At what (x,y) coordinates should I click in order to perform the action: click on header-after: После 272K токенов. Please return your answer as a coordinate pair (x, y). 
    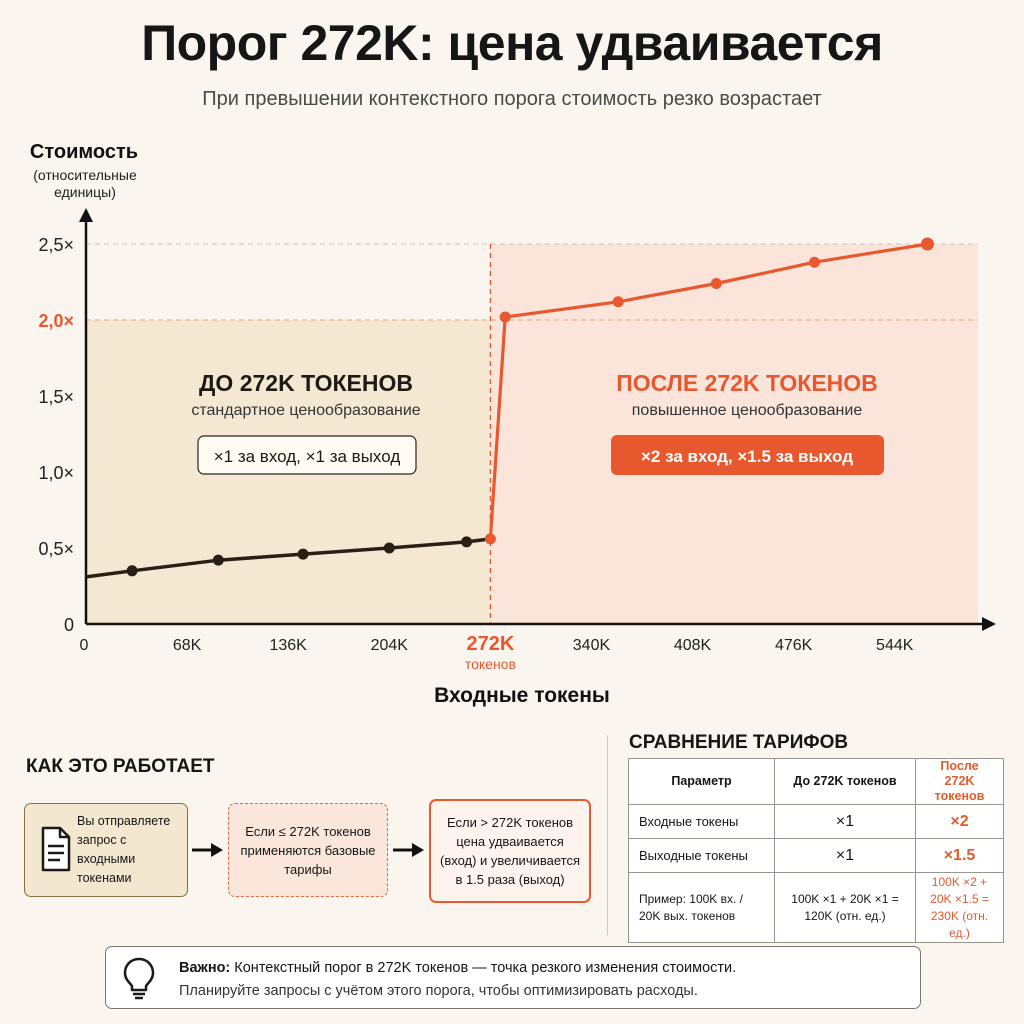
    Looking at the image, I should click on (959, 781).